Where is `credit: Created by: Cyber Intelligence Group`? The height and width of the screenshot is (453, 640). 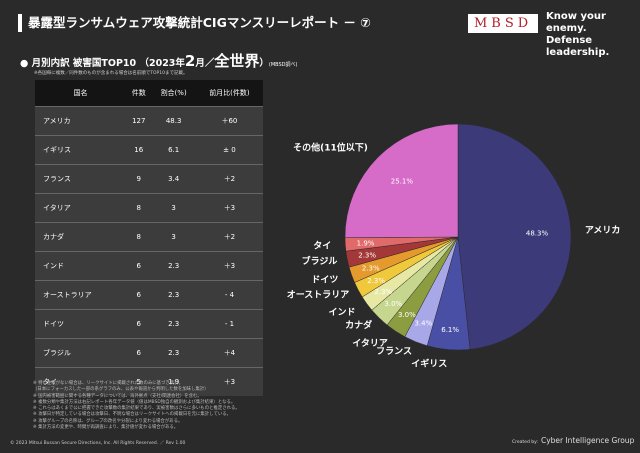 credit: Created by: Cyber Intelligence Group is located at coordinates (573, 440).